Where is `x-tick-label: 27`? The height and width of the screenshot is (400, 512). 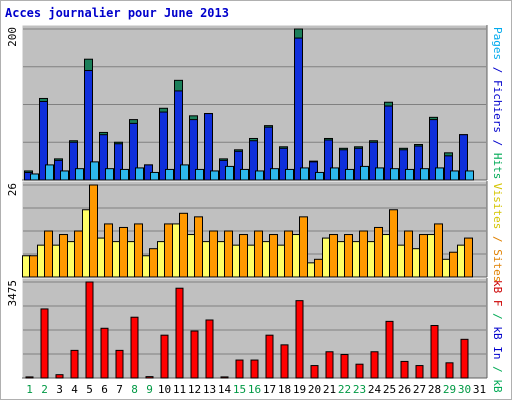
x-tick-label: 27 is located at coordinates (419, 389).